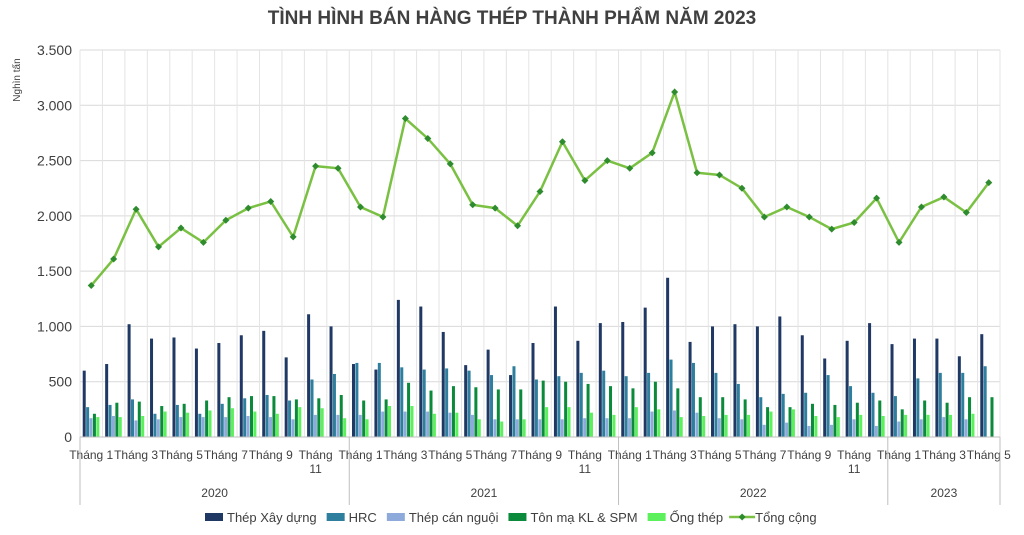  What do you see at coordinates (363, 517) in the screenshot?
I see `legend-label: HRC` at bounding box center [363, 517].